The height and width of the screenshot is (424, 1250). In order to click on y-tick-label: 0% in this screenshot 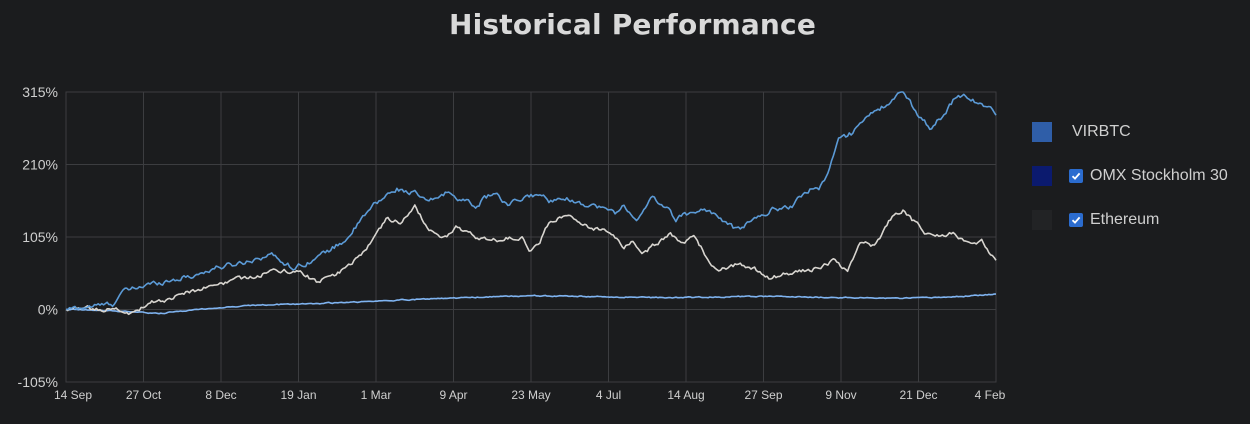, I will do `click(48, 310)`.